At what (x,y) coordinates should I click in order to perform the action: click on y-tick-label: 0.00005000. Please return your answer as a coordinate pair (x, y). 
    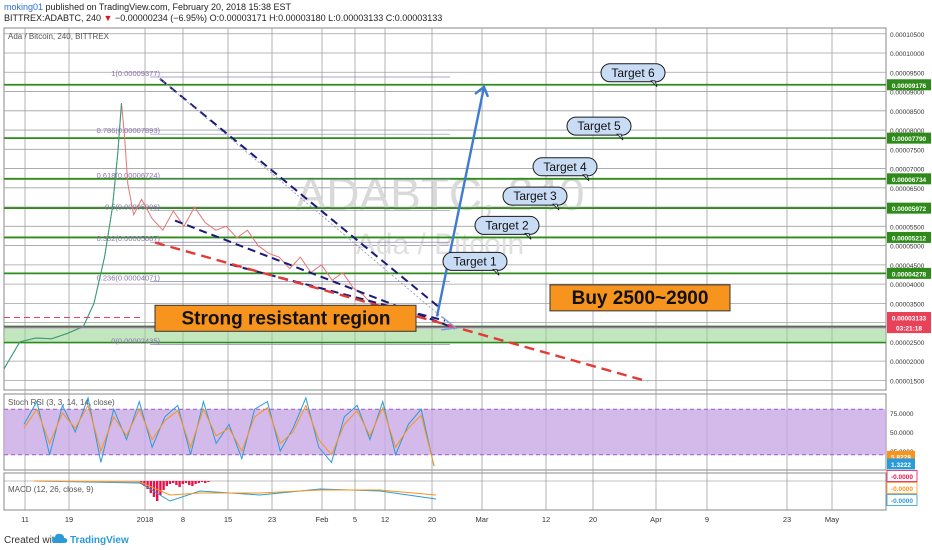
    Looking at the image, I should click on (907, 247).